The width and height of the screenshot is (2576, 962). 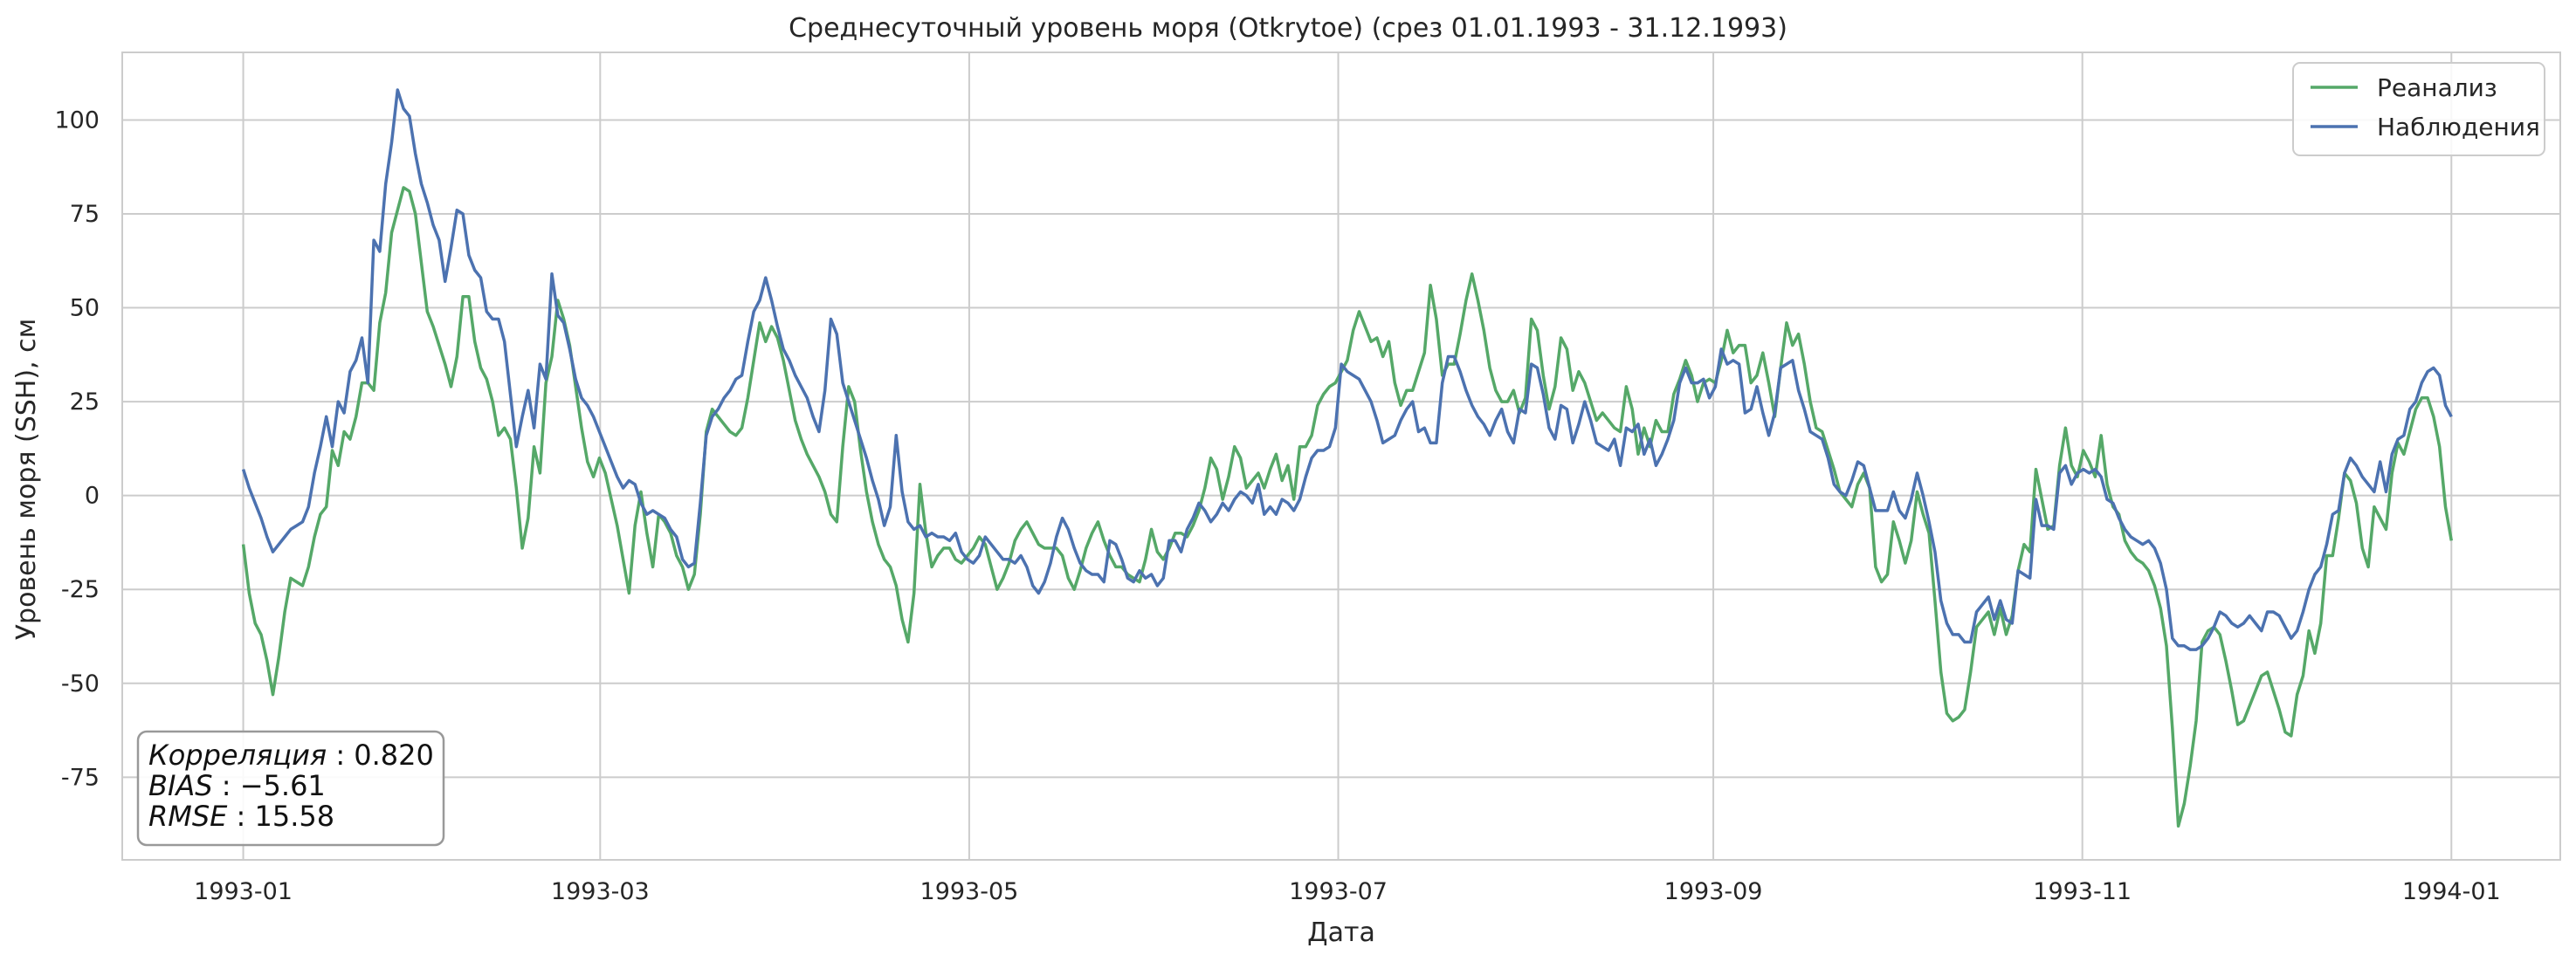 What do you see at coordinates (295, 816) in the screenshot?
I see `stat-rmse-value: 15.58` at bounding box center [295, 816].